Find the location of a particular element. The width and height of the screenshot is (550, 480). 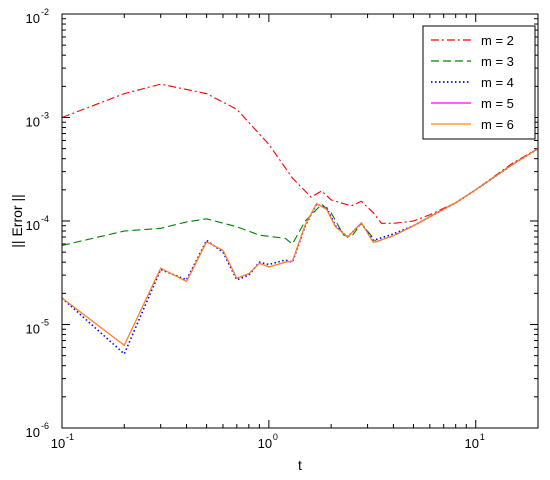

y-tick-label: 10 -2 is located at coordinates (37, 16).